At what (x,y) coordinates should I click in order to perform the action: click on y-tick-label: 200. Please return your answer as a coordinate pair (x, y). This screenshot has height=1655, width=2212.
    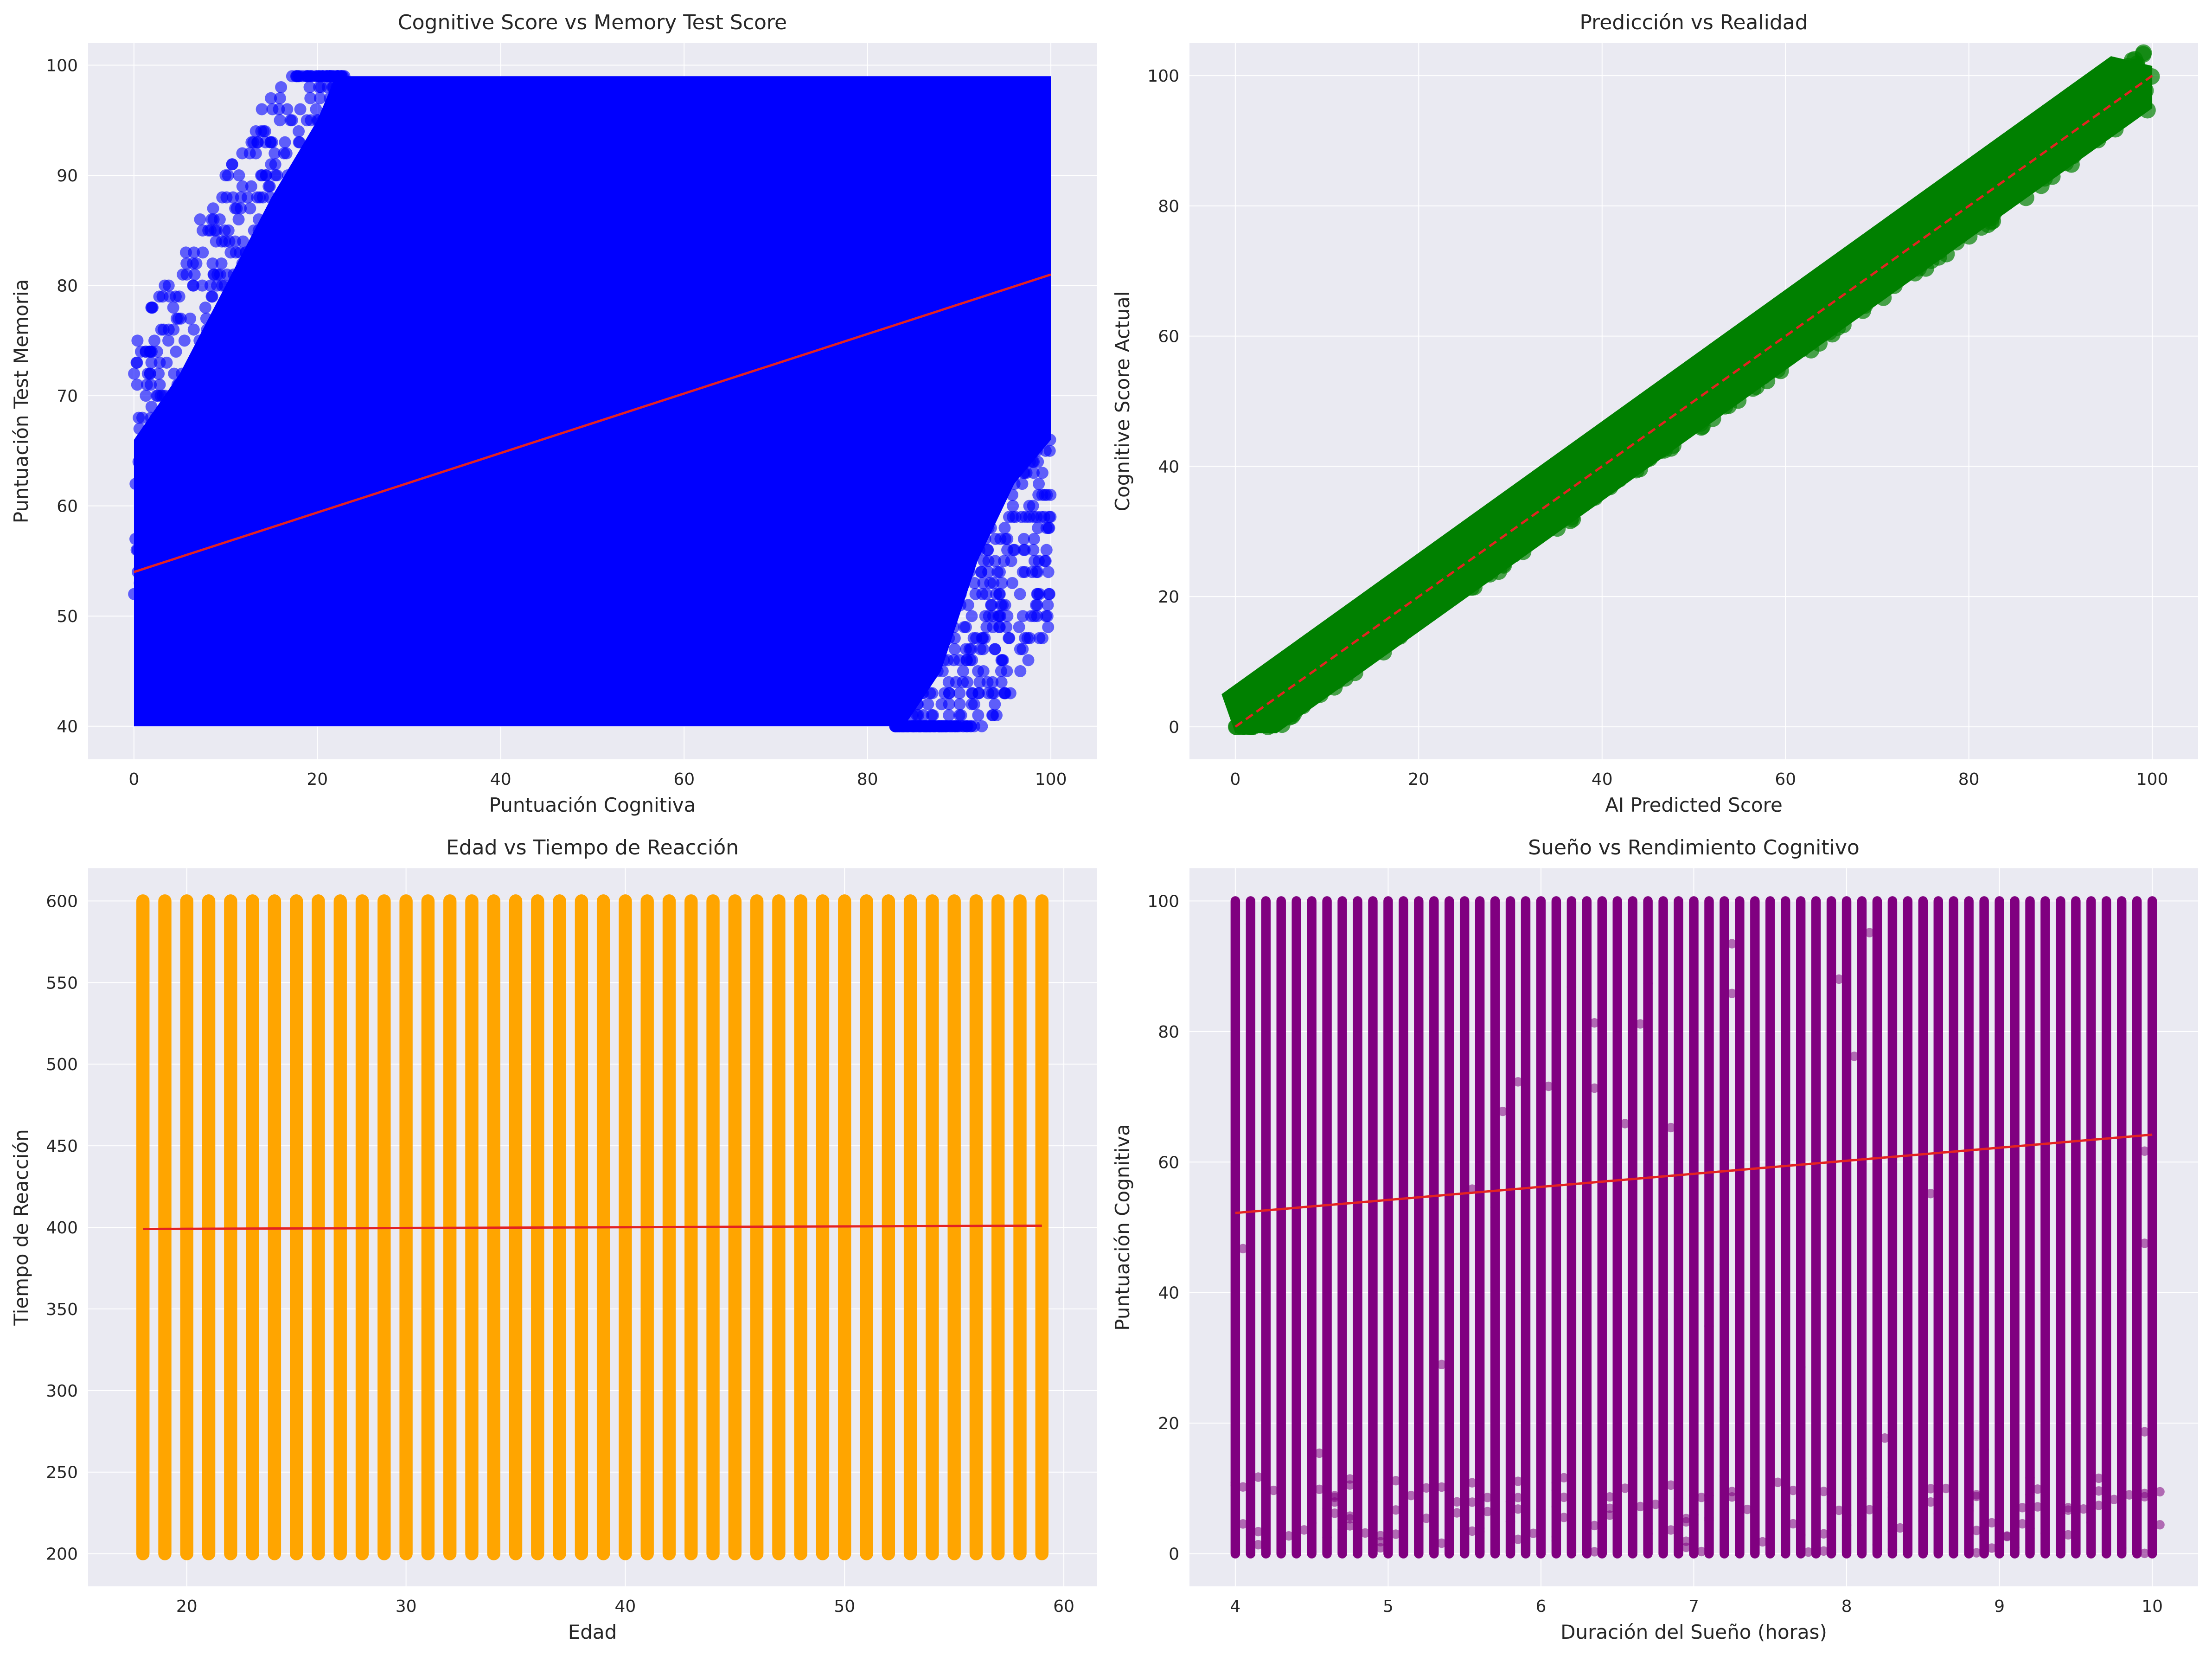
    Looking at the image, I should click on (62, 1554).